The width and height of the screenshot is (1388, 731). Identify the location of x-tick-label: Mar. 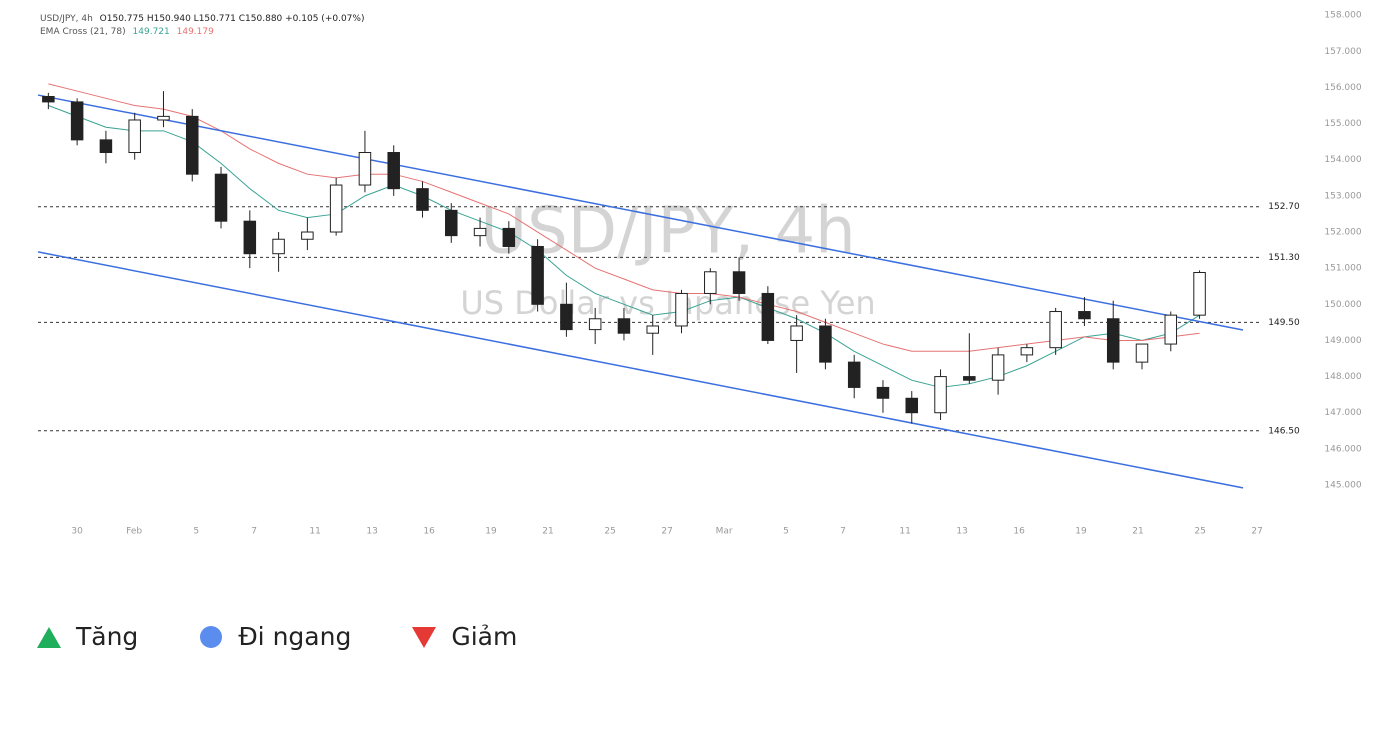
(724, 532).